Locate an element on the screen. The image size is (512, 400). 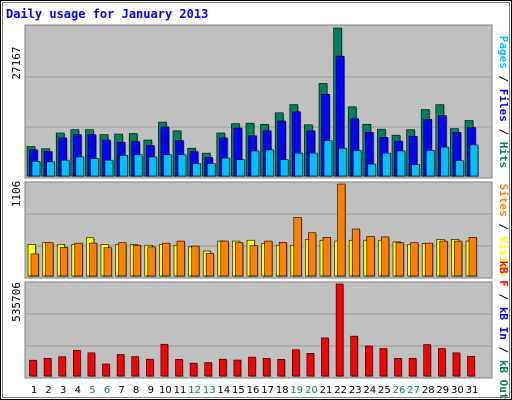
day-label: 9 is located at coordinates (151, 390).